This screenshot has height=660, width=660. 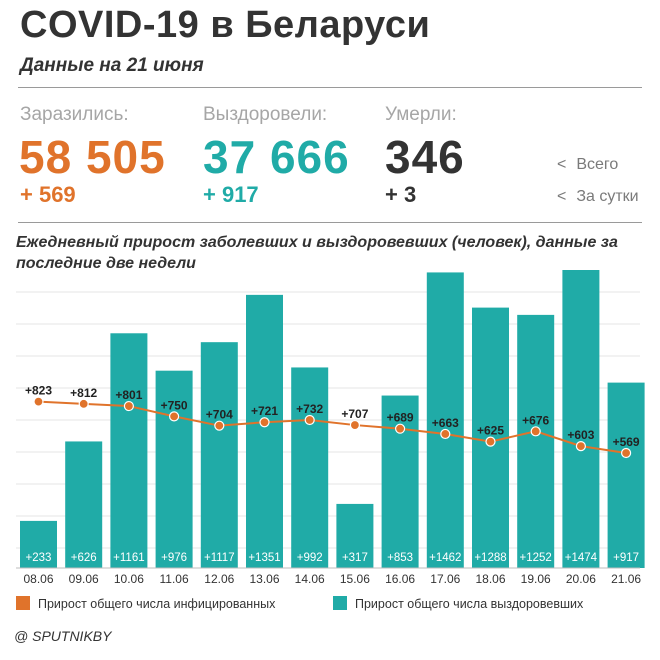 I want to click on x-tick-label: 11.06, so click(x=174, y=579).